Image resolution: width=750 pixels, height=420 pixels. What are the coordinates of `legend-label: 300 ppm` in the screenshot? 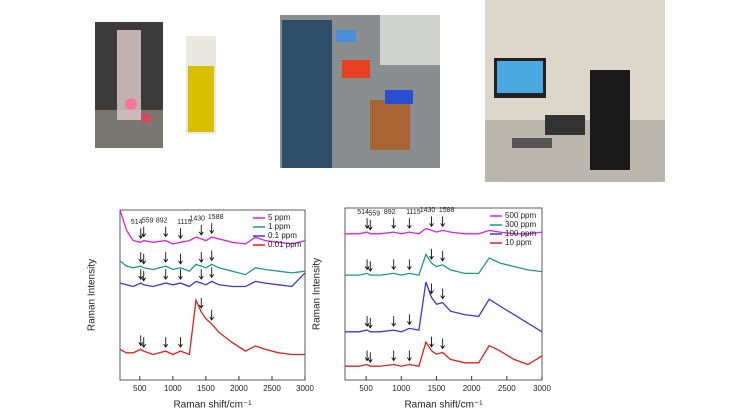 It's located at (520, 224).